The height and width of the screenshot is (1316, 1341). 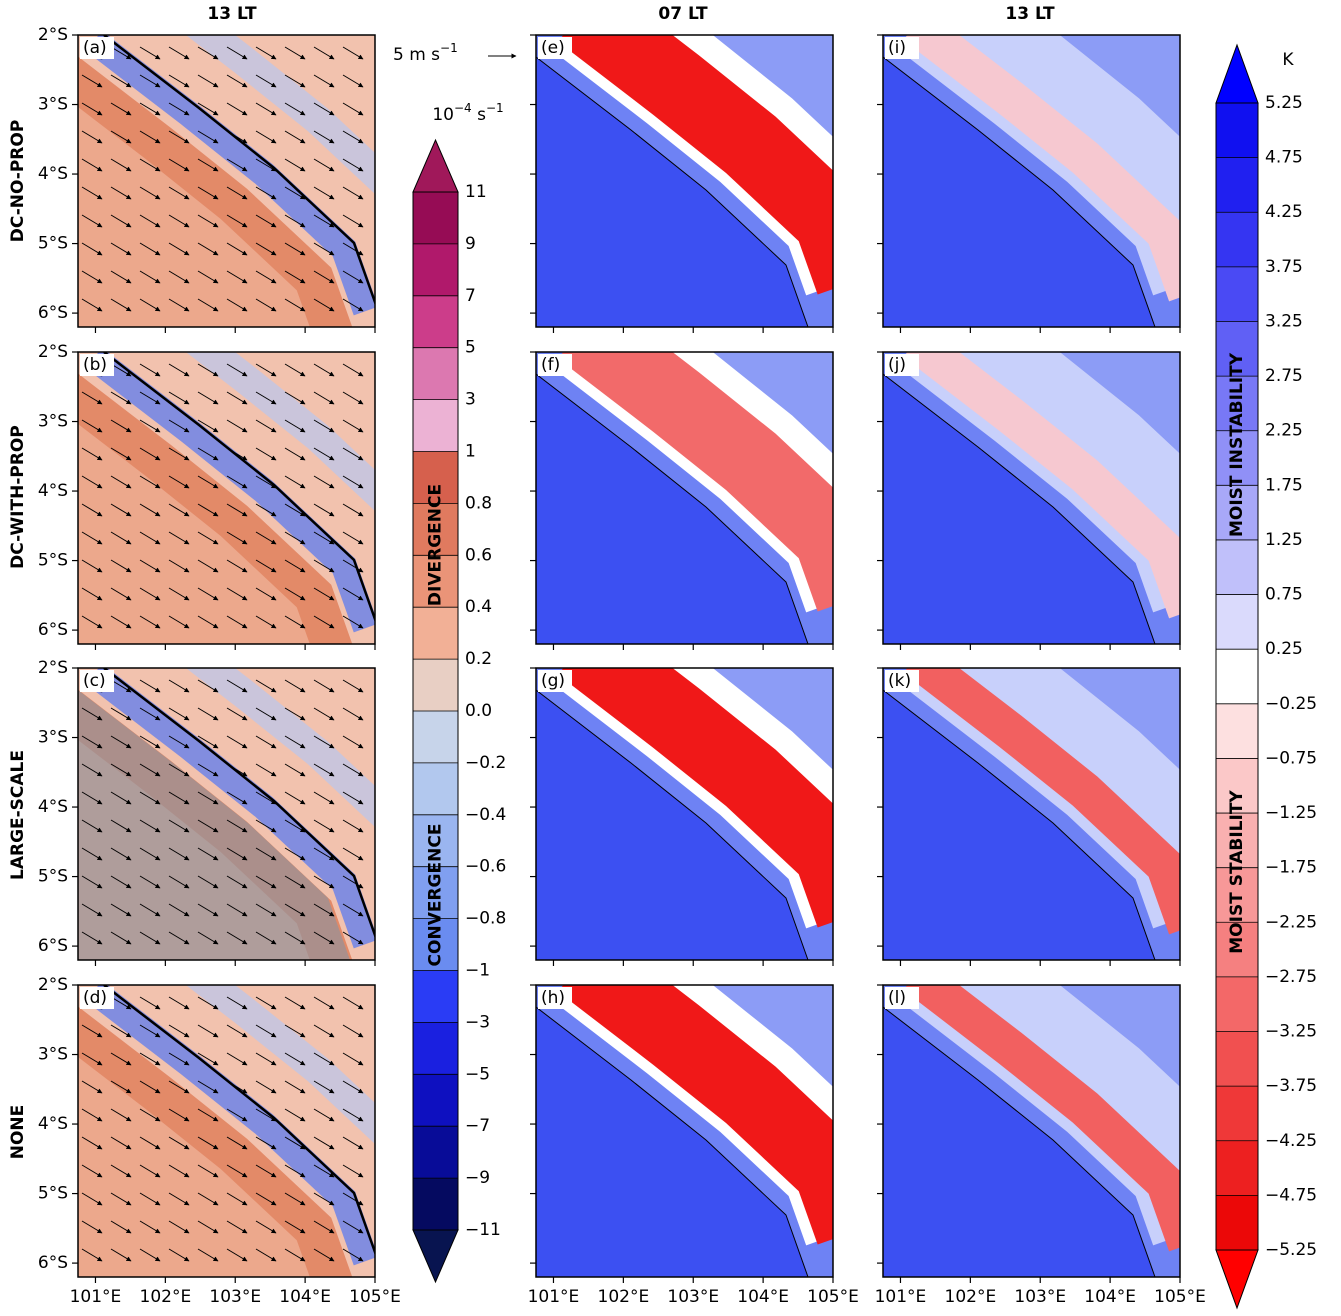 I want to click on panel-label: (c), so click(x=94, y=681).